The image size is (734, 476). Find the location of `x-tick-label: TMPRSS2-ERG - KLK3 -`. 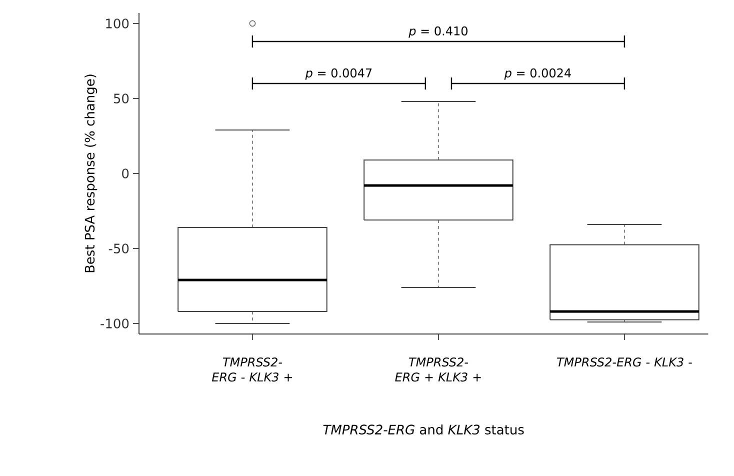

x-tick-label: TMPRSS2-ERG - KLK3 - is located at coordinates (624, 362).